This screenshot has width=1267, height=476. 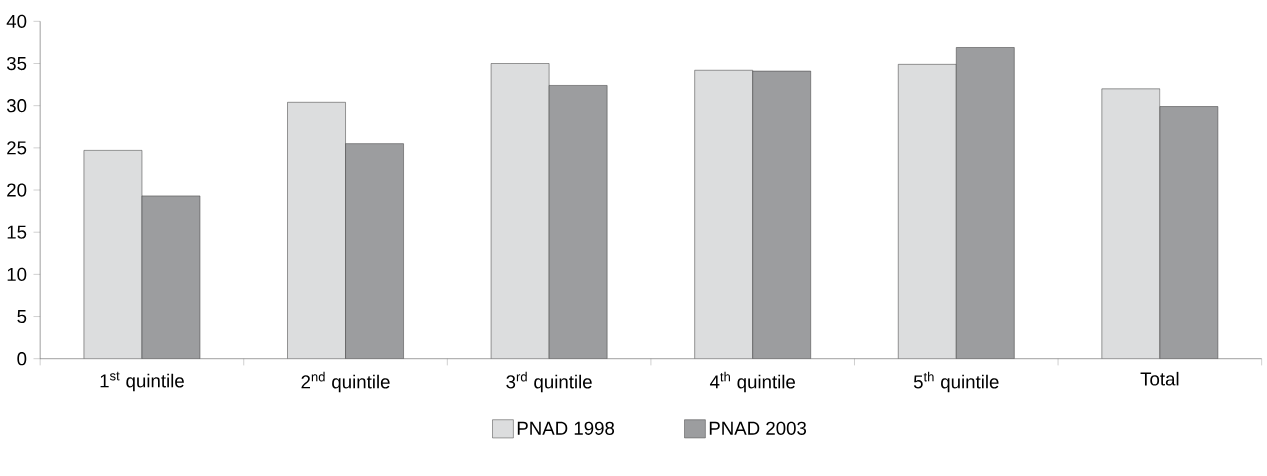 What do you see at coordinates (22, 359) in the screenshot?
I see `y-tick-label: 0` at bounding box center [22, 359].